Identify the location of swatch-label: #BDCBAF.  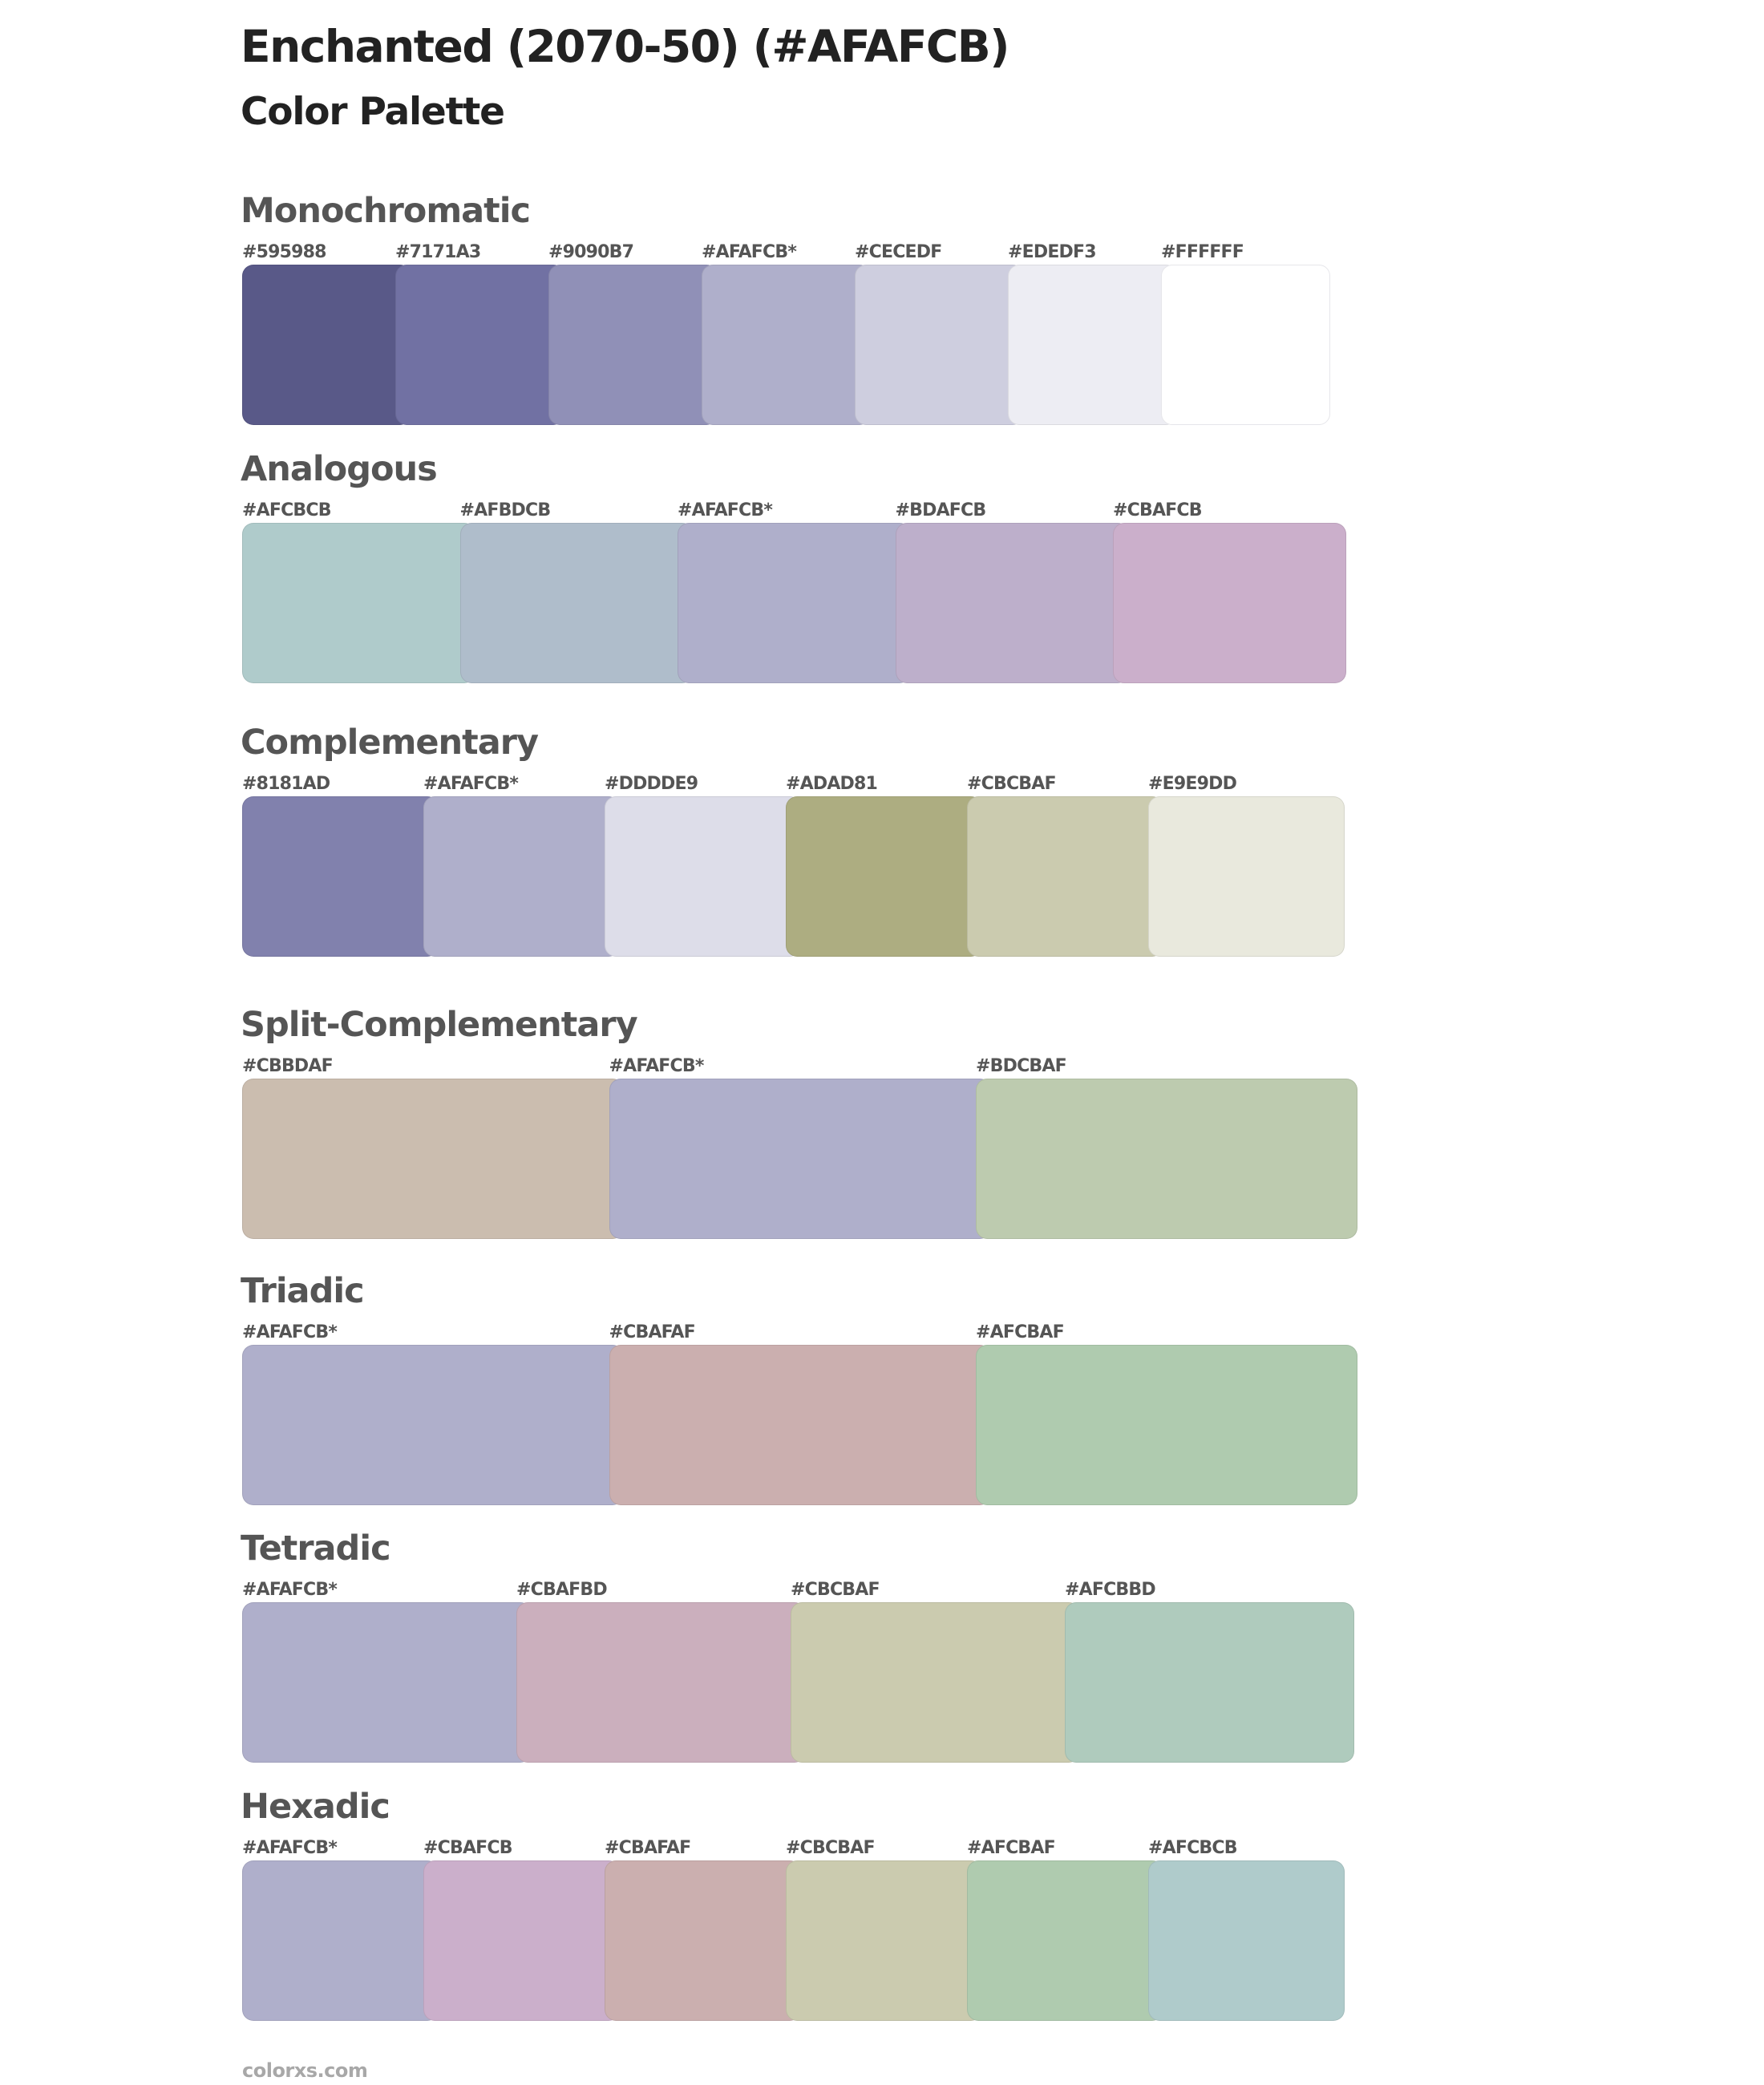
(1021, 1066).